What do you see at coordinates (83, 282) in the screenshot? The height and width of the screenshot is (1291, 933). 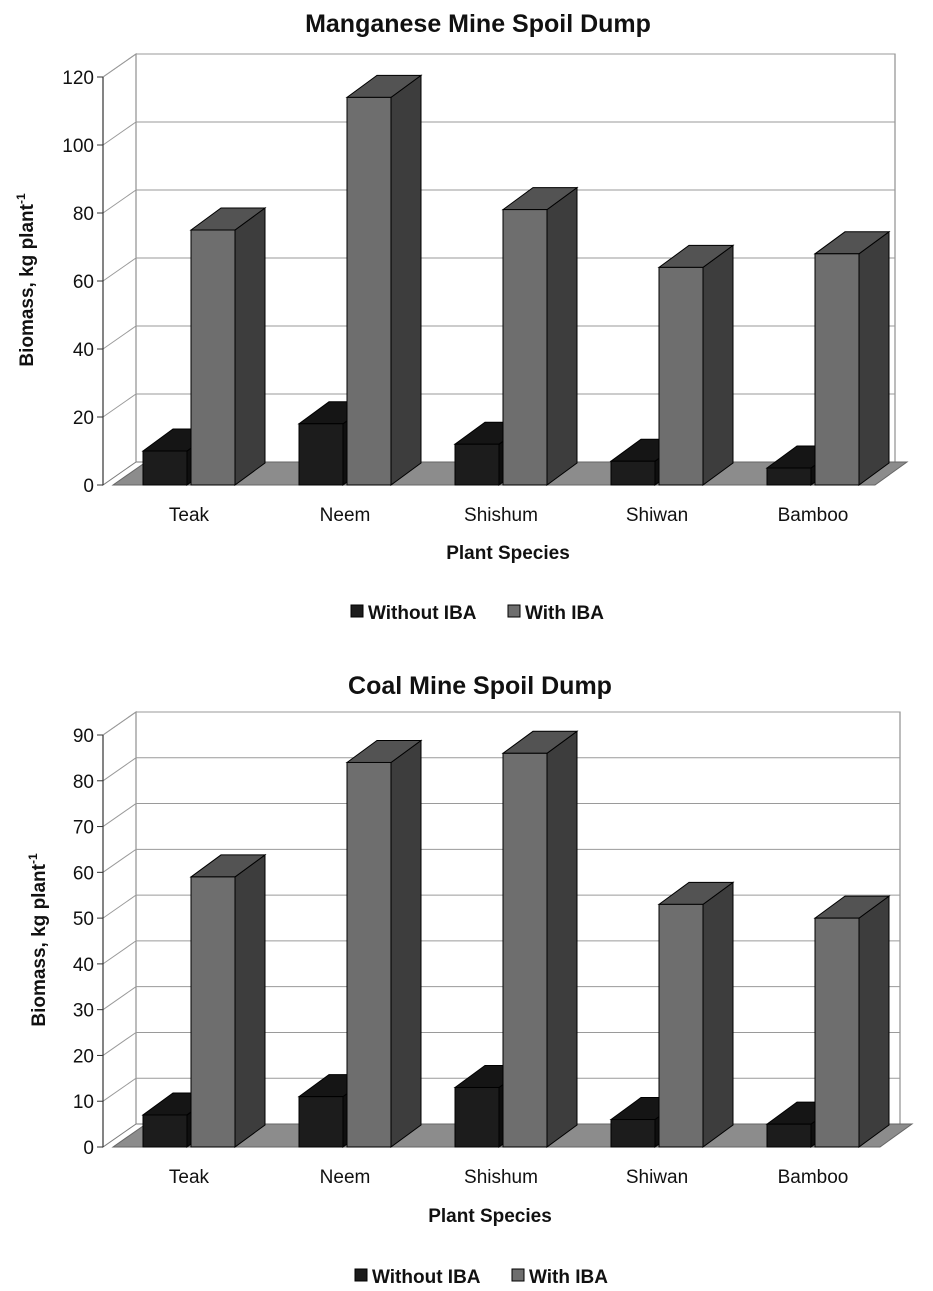 I see `chart1-y-tick-label: 60` at bounding box center [83, 282].